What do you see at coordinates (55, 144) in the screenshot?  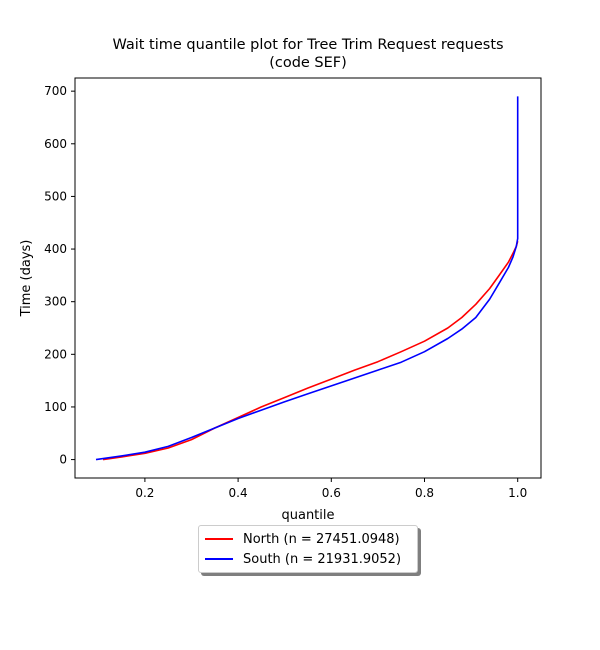 I see `y-tick-label: 600` at bounding box center [55, 144].